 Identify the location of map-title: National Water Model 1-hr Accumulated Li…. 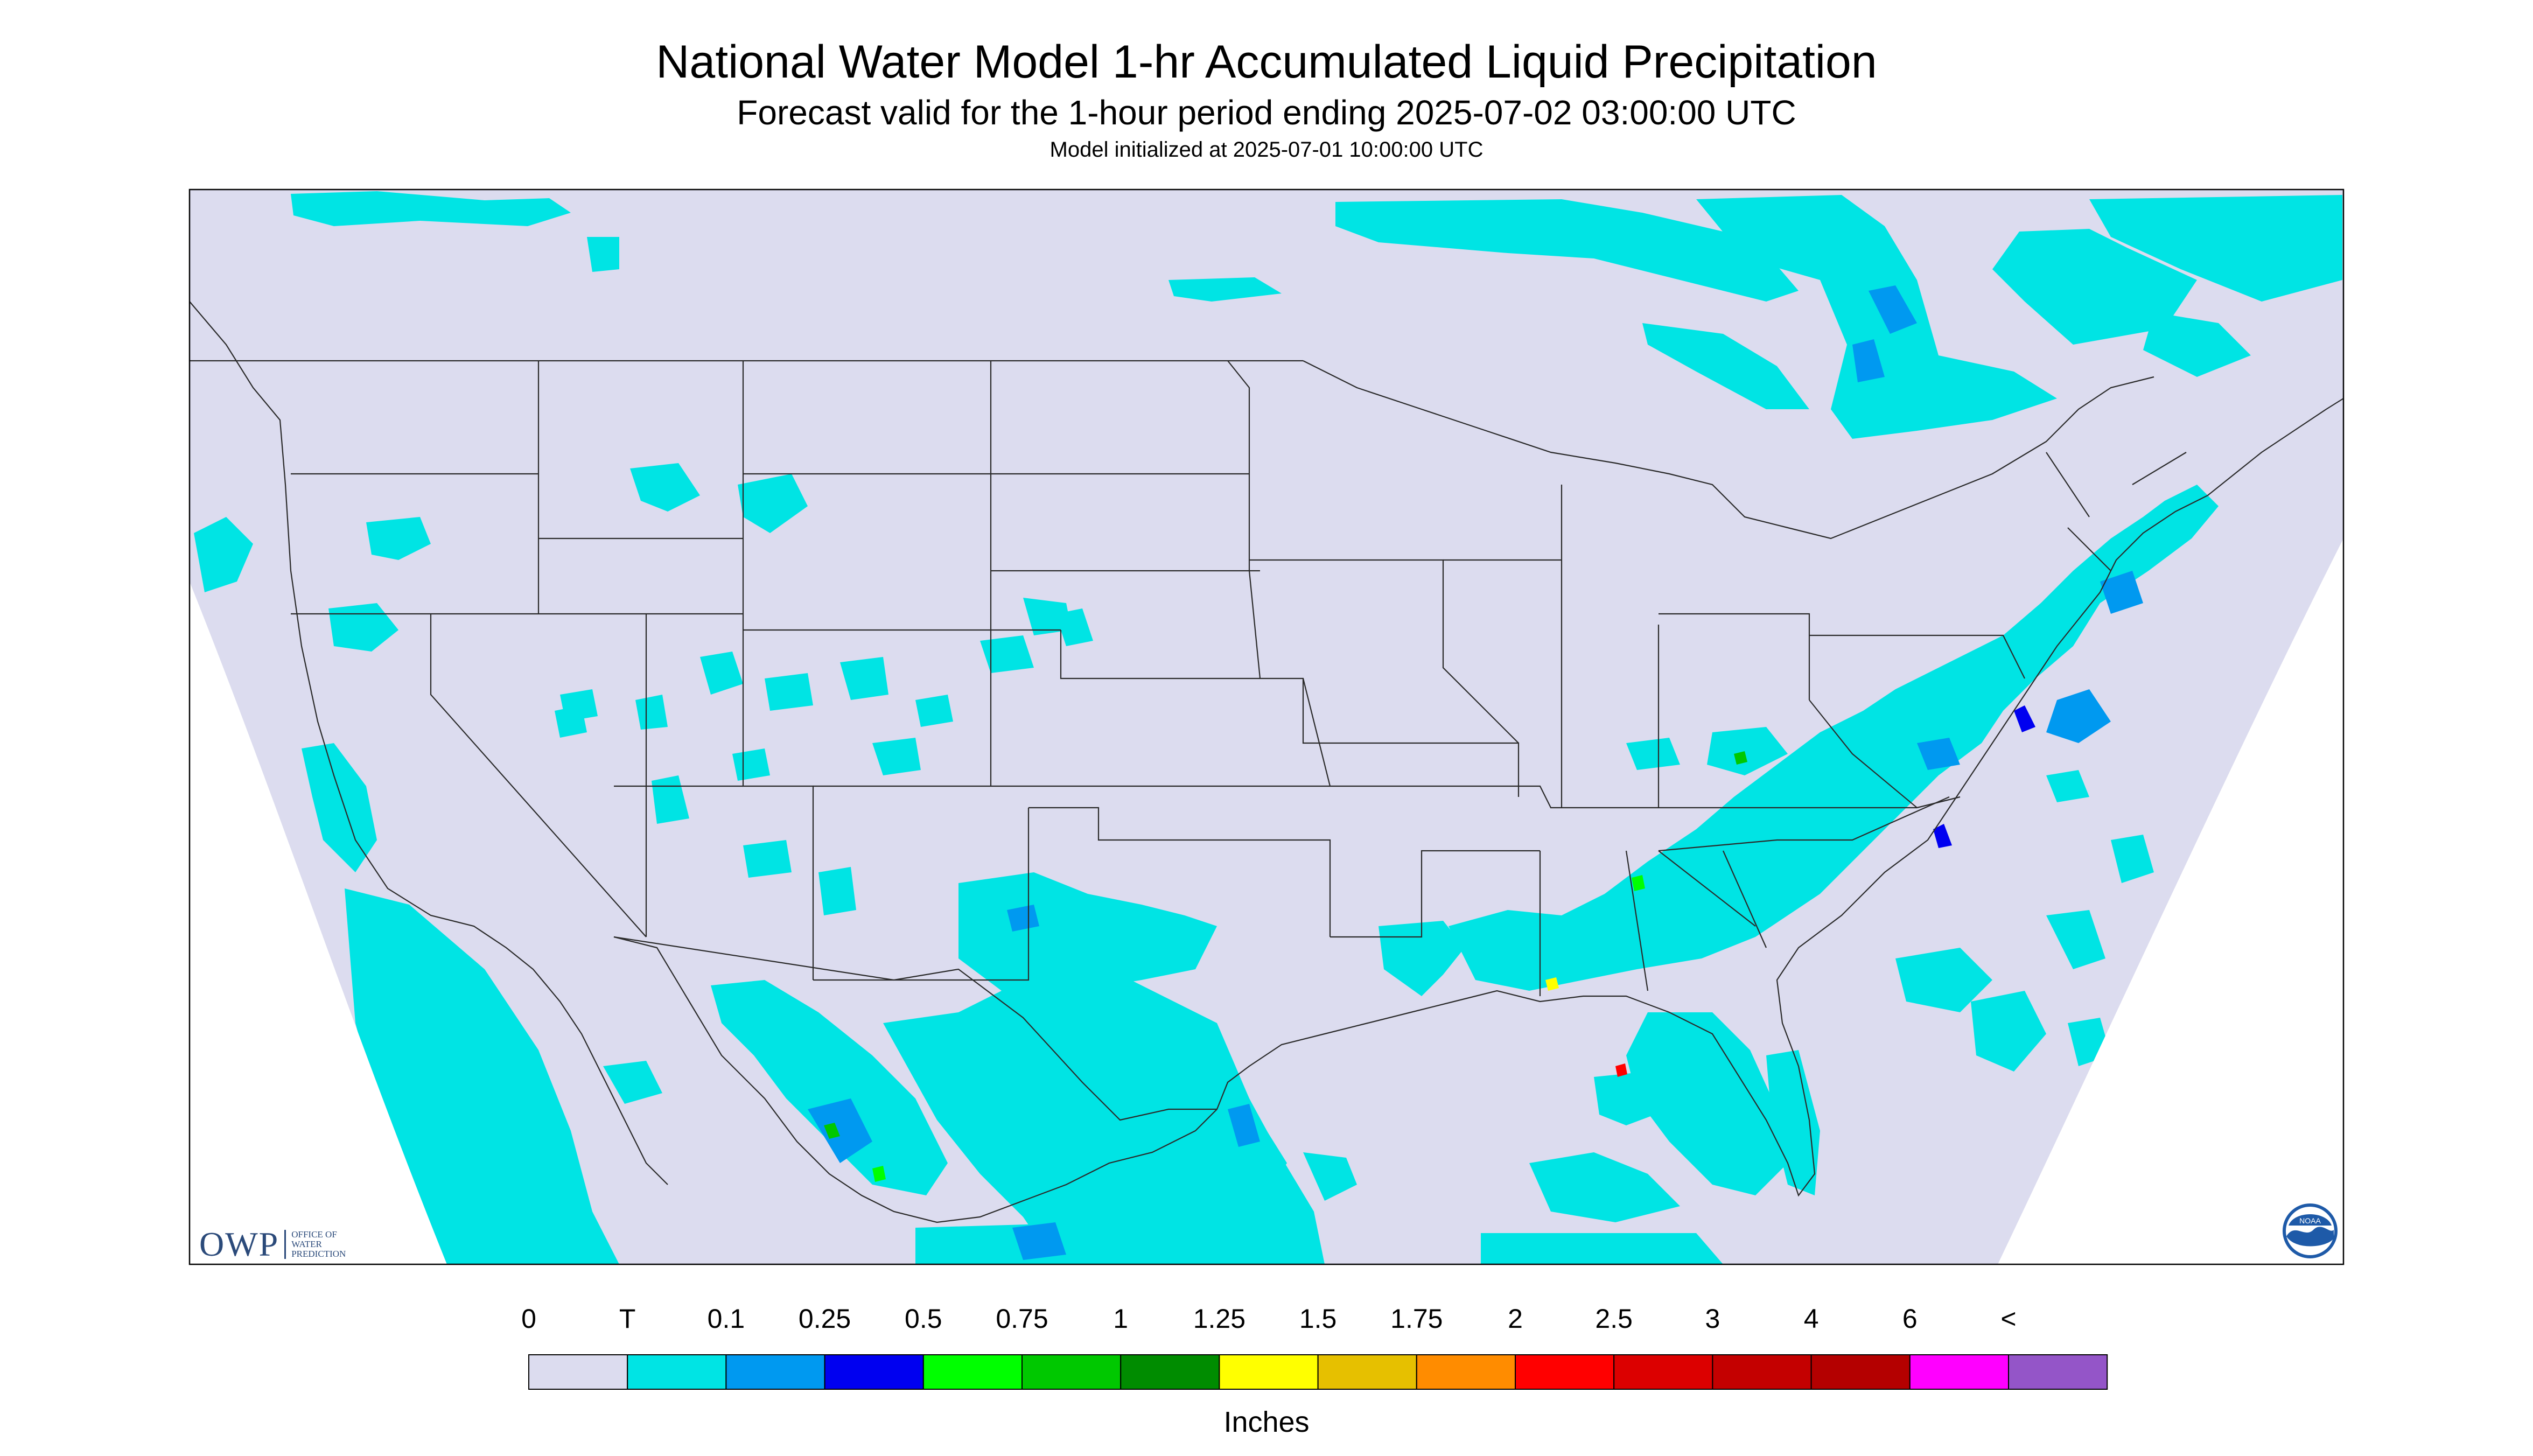
(1266, 62).